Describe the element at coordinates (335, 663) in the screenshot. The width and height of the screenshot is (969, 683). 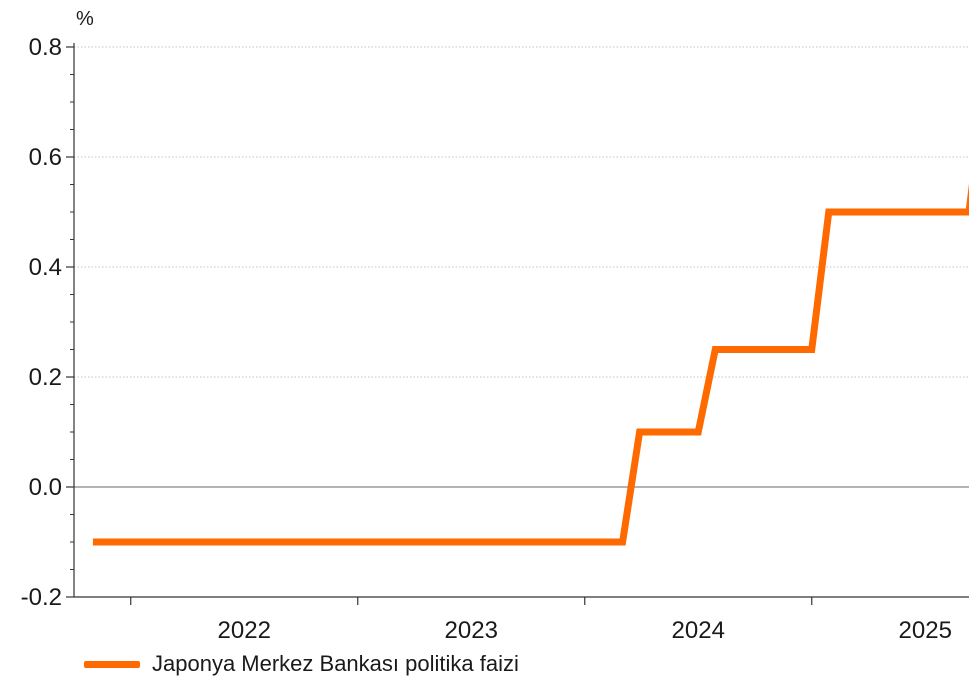
I see `legend-label: Japonya Merkez Bankası politika faizi` at that location.